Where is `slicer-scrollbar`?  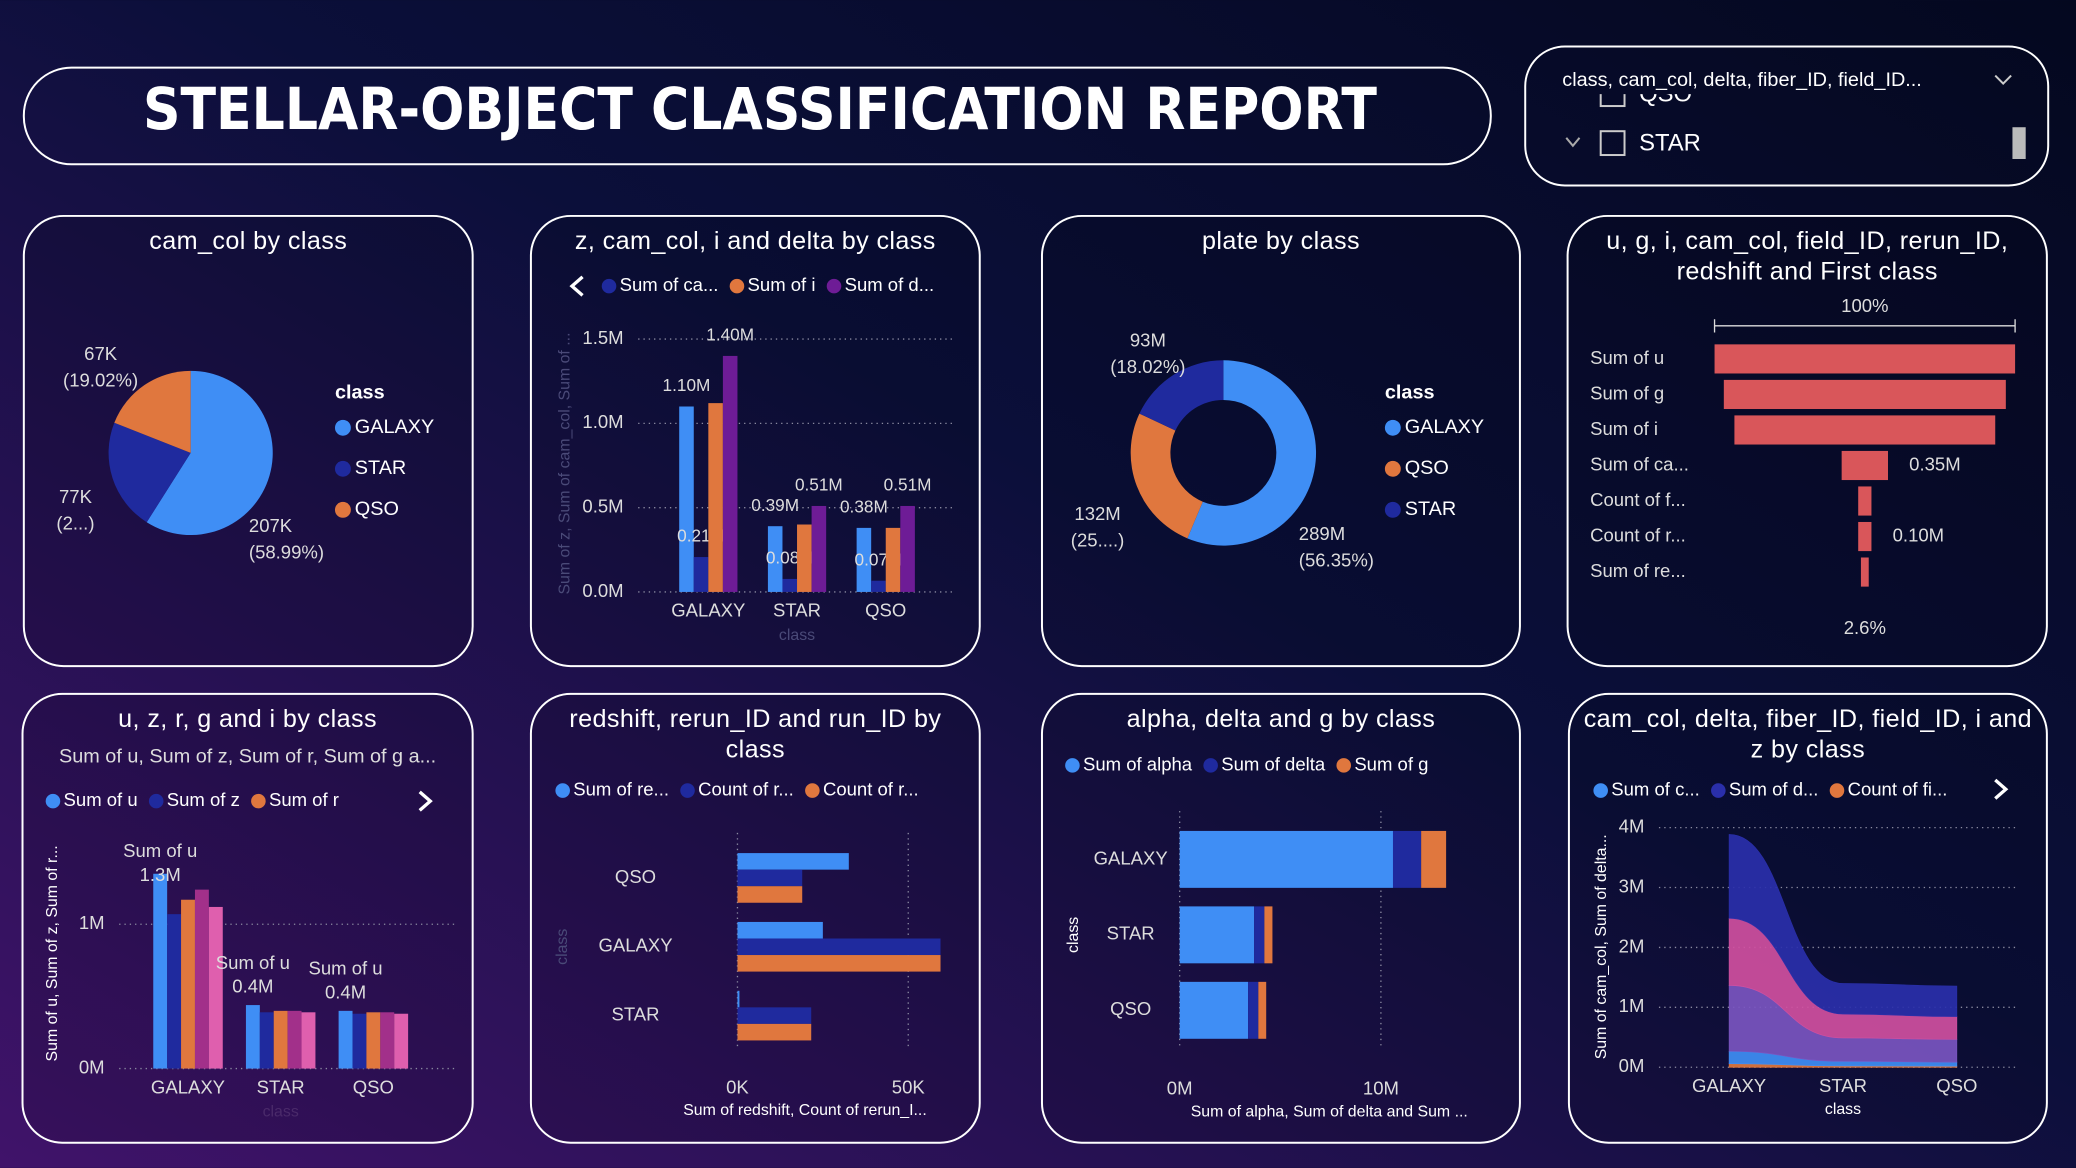 slicer-scrollbar is located at coordinates (2019, 143).